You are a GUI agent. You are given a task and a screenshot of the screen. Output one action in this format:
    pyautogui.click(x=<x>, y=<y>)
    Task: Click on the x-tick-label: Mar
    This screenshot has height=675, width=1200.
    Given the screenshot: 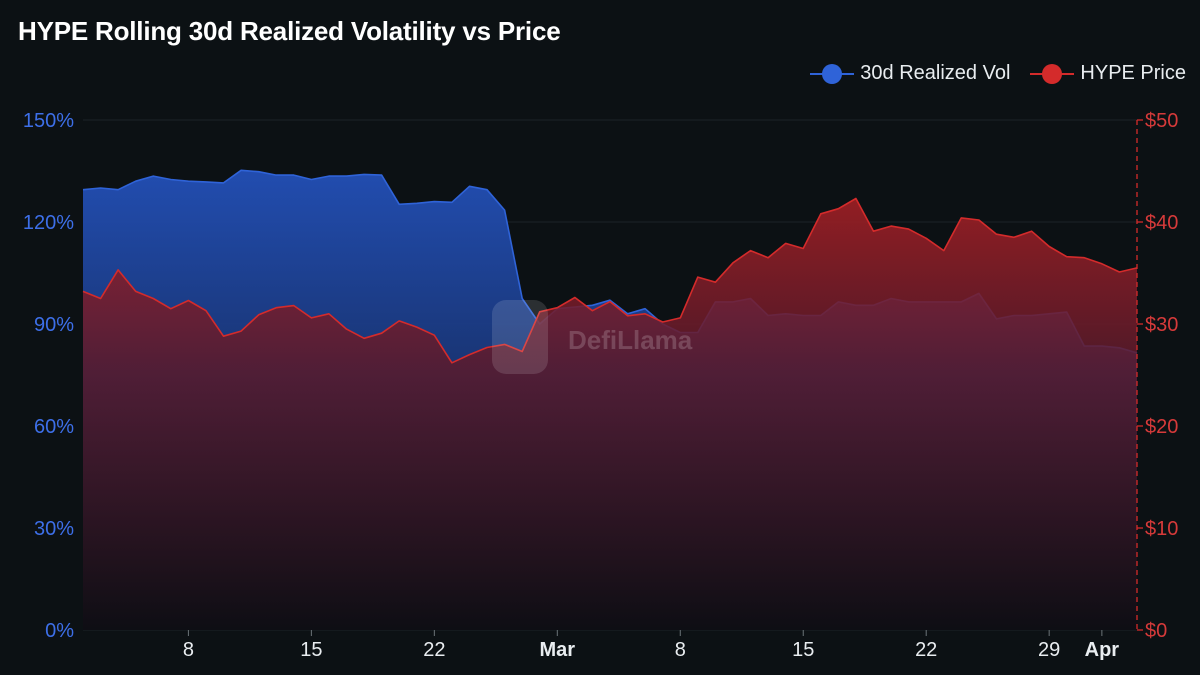 What is the action you would take?
    pyautogui.click(x=558, y=650)
    